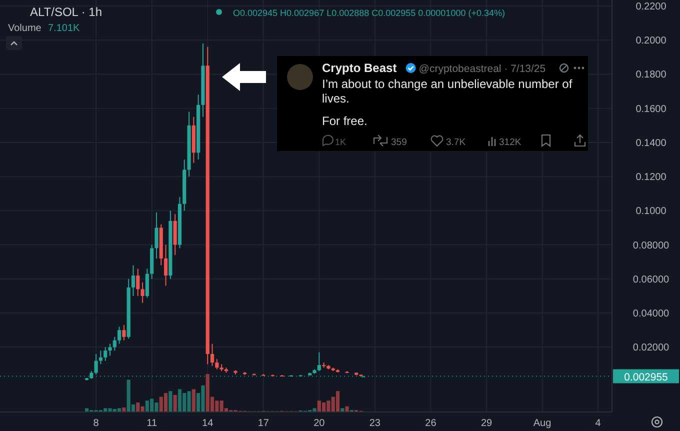  Describe the element at coordinates (359, 68) in the screenshot. I see `annotation: Crypto Beast` at that location.